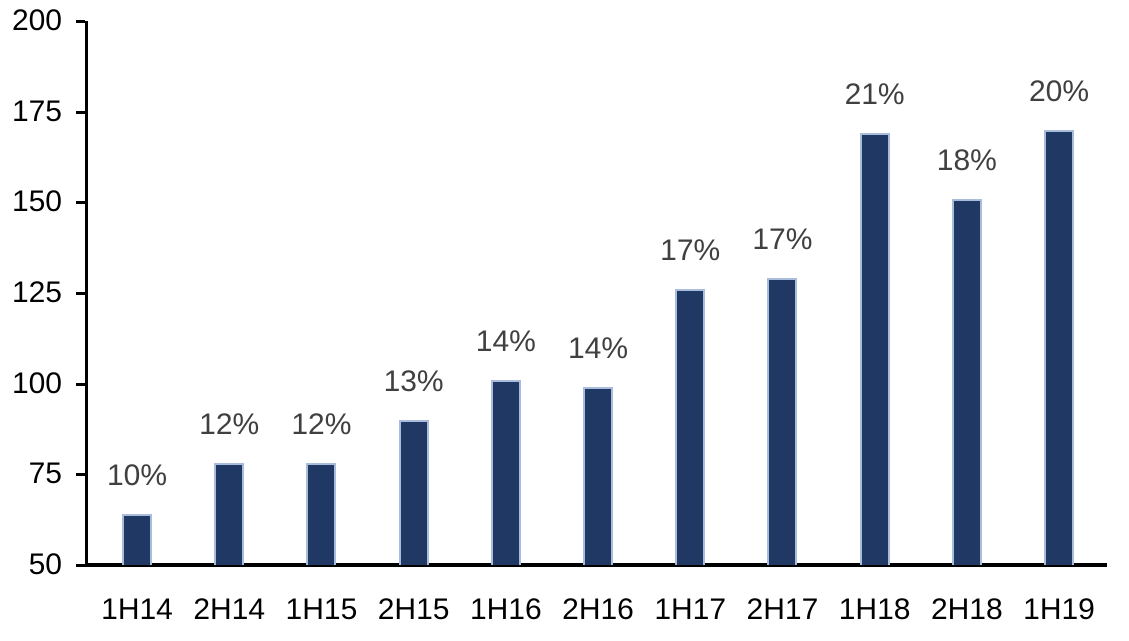 The width and height of the screenshot is (1129, 641). What do you see at coordinates (137, 476) in the screenshot?
I see `data-label-1H14: 10%` at bounding box center [137, 476].